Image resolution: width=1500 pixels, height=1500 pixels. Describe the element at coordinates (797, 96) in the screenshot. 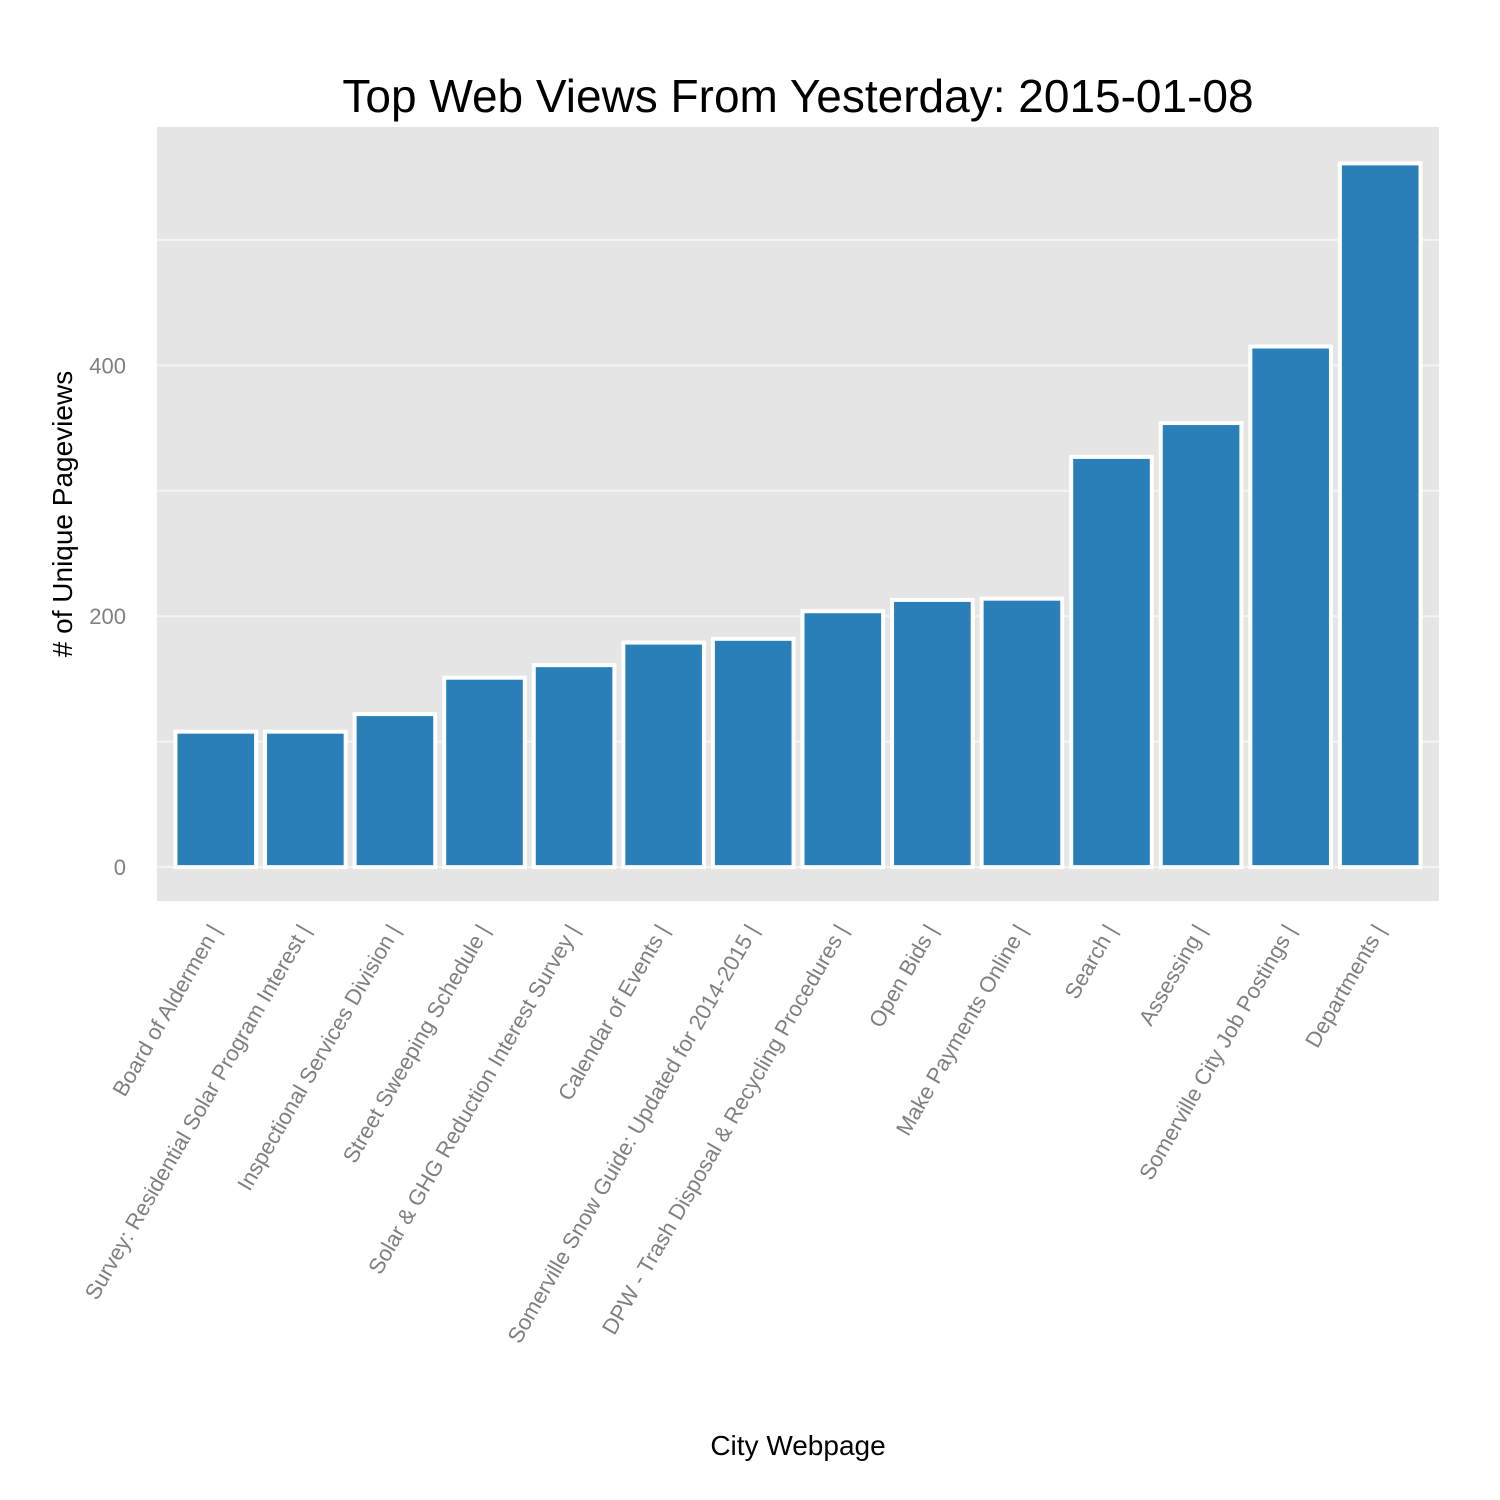

I see `chart-title: Top Web Views From Yesterday: 2015-01-08` at that location.